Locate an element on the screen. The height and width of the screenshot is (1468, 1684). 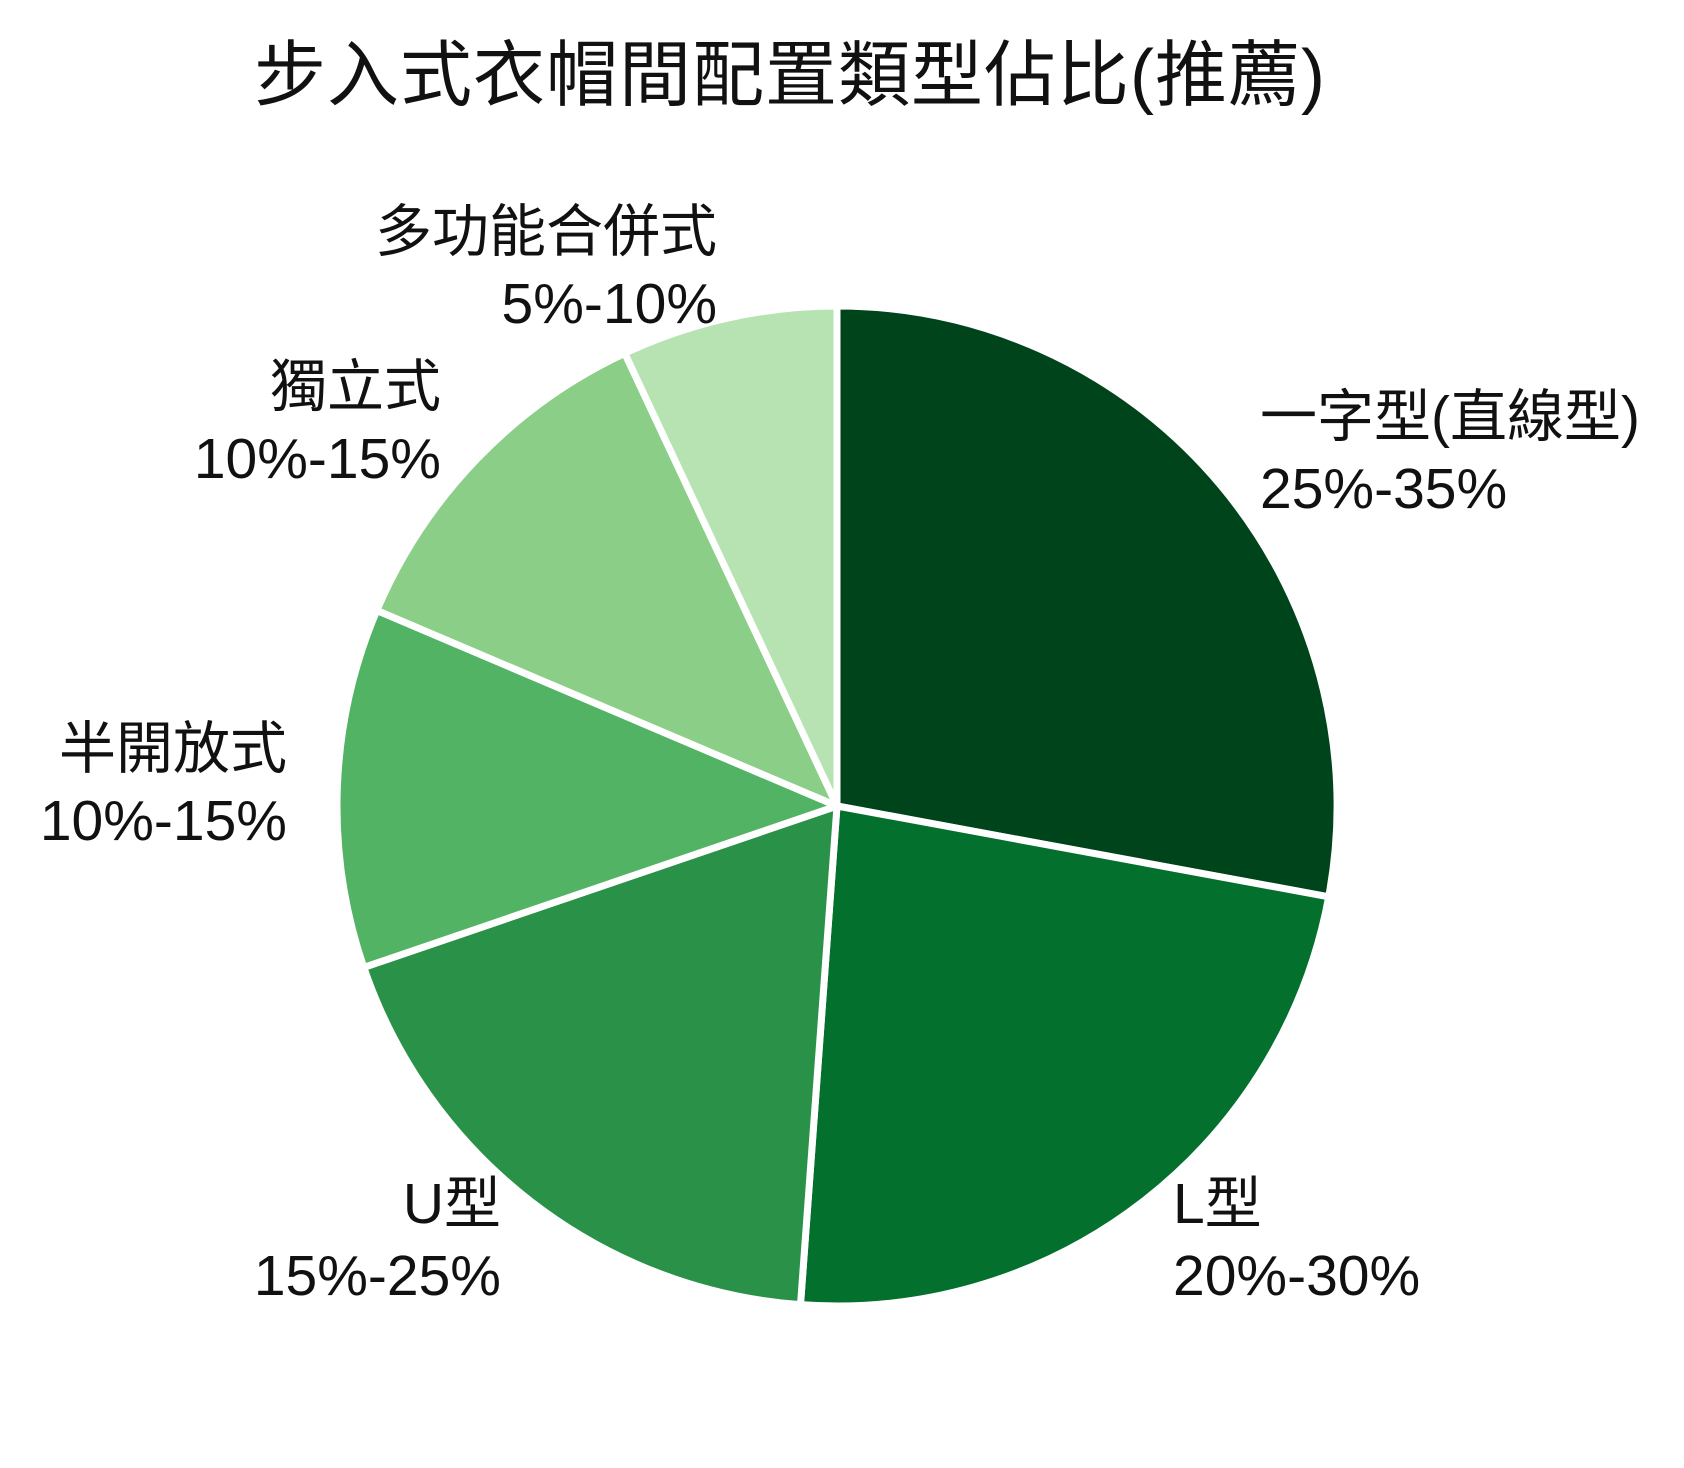
slice-label-l-type: L型 20%-30% is located at coordinates (1296, 1241).